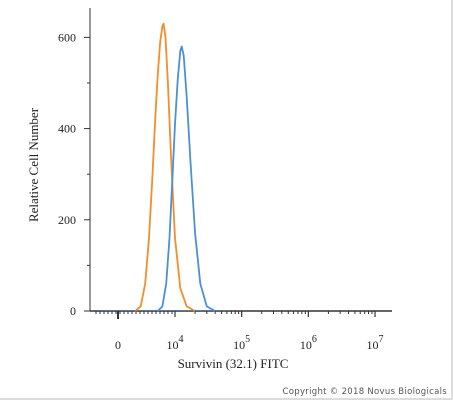 Image resolution: width=453 pixels, height=400 pixels. I want to click on y-tick-label: 600, so click(67, 37).